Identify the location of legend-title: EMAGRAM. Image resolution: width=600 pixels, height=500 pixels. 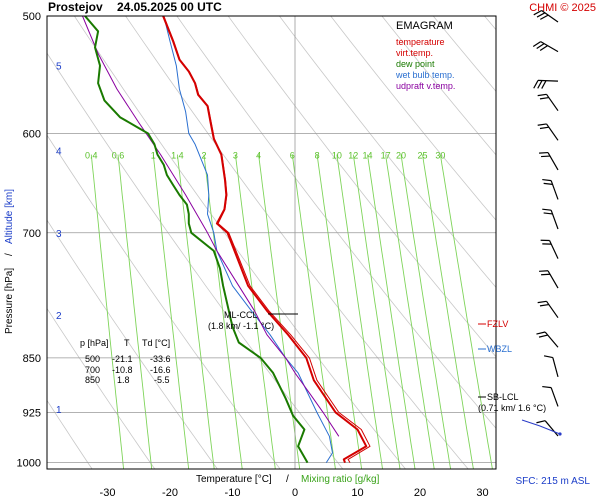
(424, 26).